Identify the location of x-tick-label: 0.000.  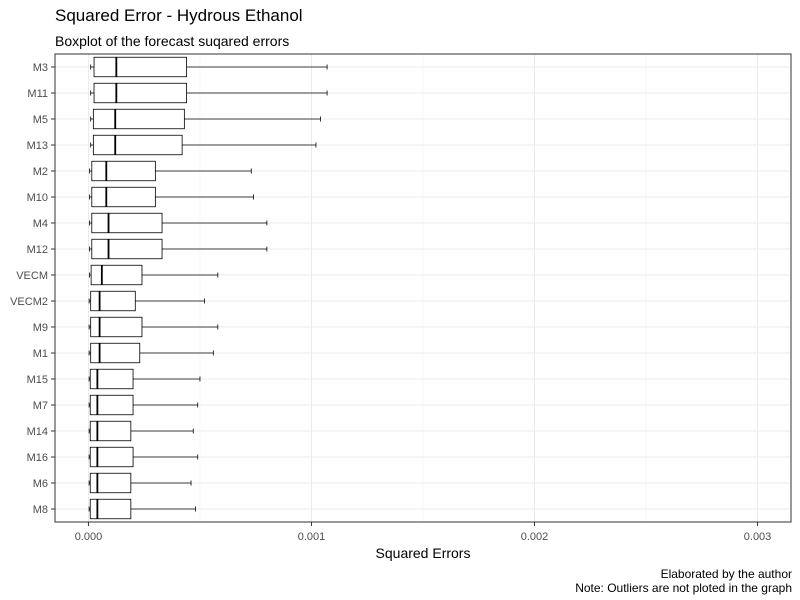
(89, 537).